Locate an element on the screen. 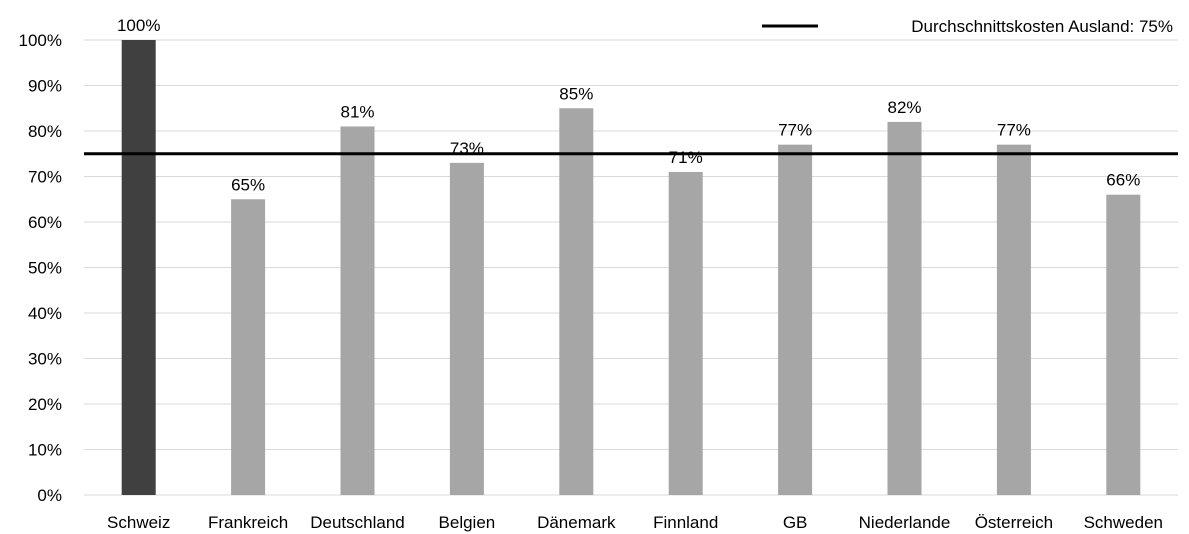 The image size is (1189, 534). y-tick-label: 30% is located at coordinates (45, 359).